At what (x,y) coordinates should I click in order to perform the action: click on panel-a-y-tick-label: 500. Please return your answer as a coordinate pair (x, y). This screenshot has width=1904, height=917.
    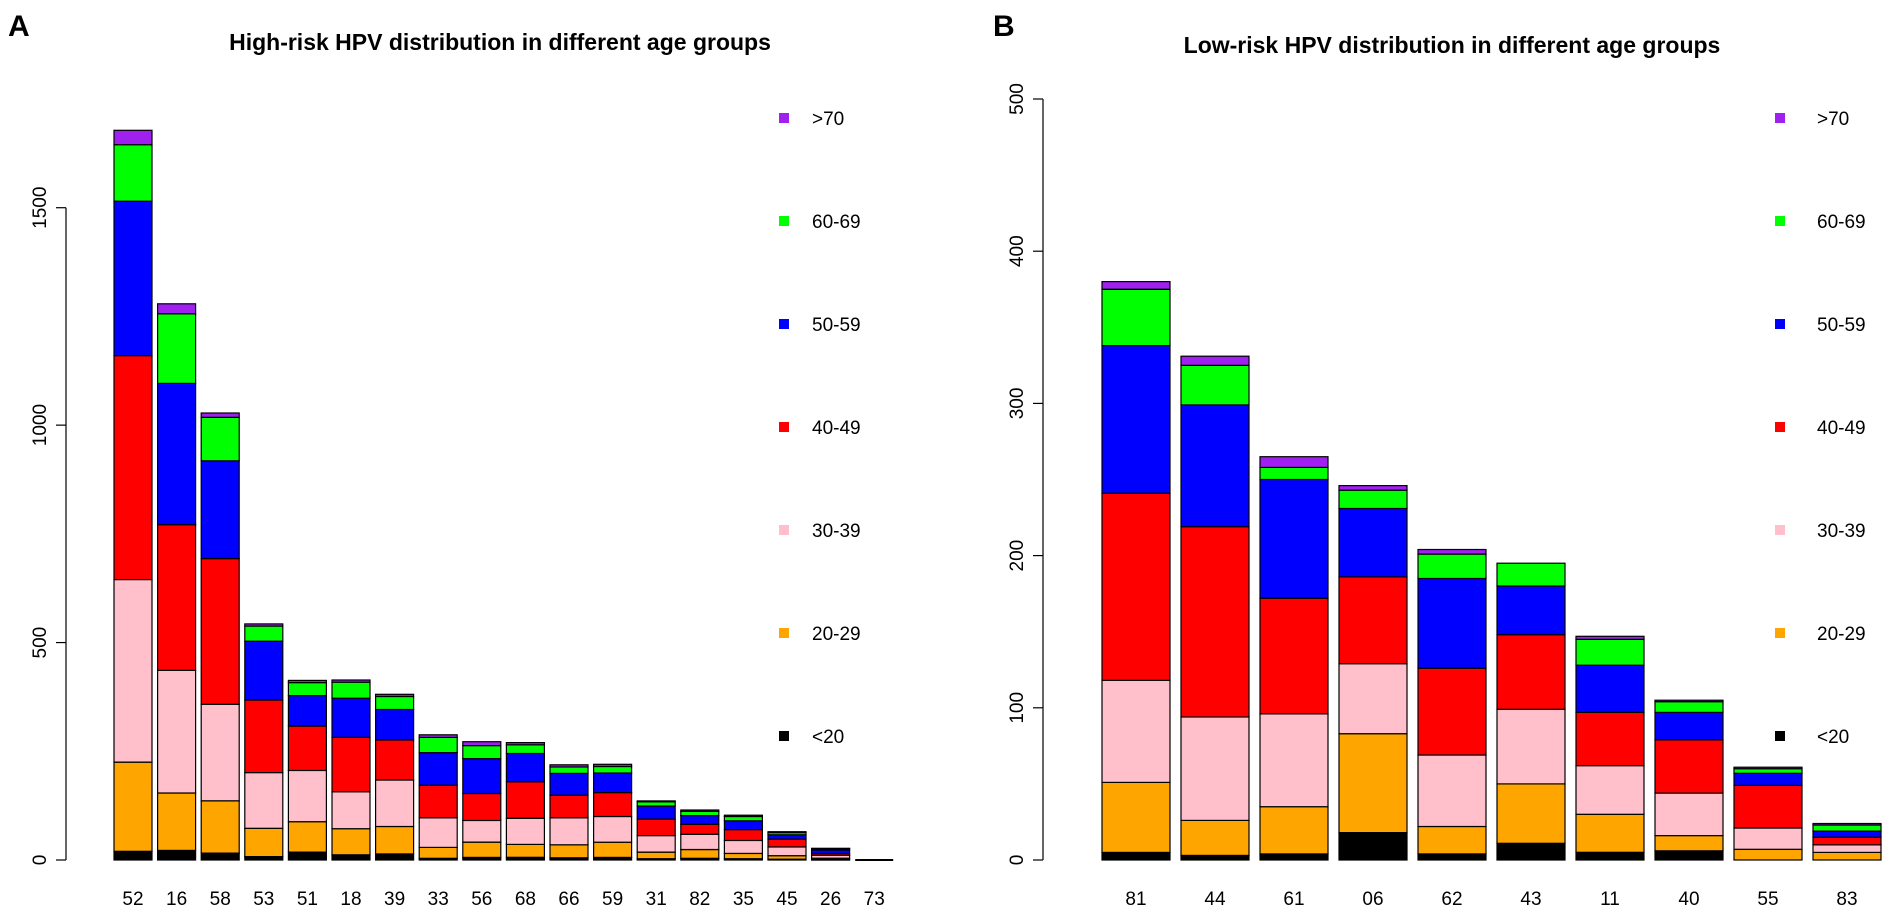
    Looking at the image, I should click on (40, 643).